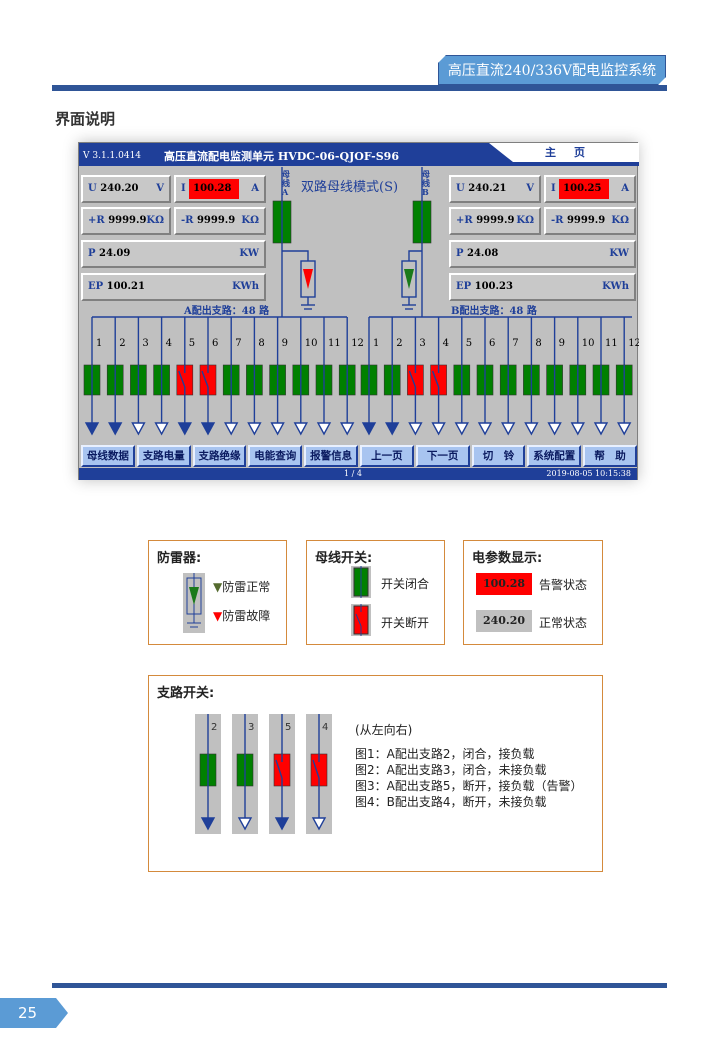 This screenshot has width=720, height=1040. I want to click on switch-closed-text: 开关闭合, so click(405, 584).